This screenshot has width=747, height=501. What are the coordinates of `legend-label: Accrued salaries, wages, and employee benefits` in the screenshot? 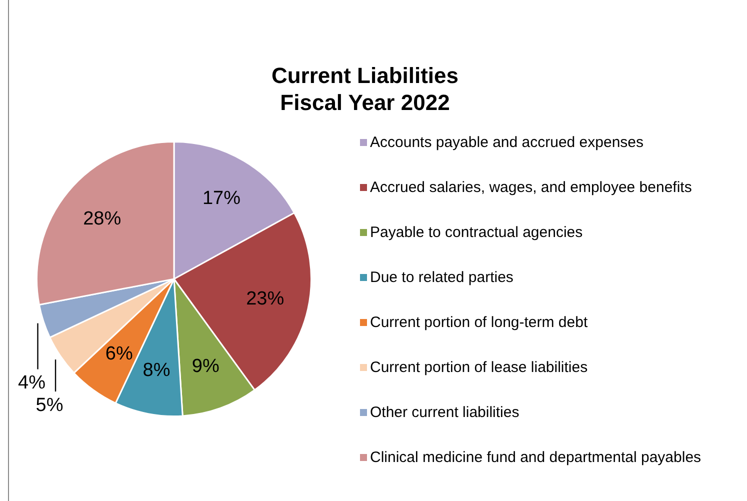 It's located at (531, 187).